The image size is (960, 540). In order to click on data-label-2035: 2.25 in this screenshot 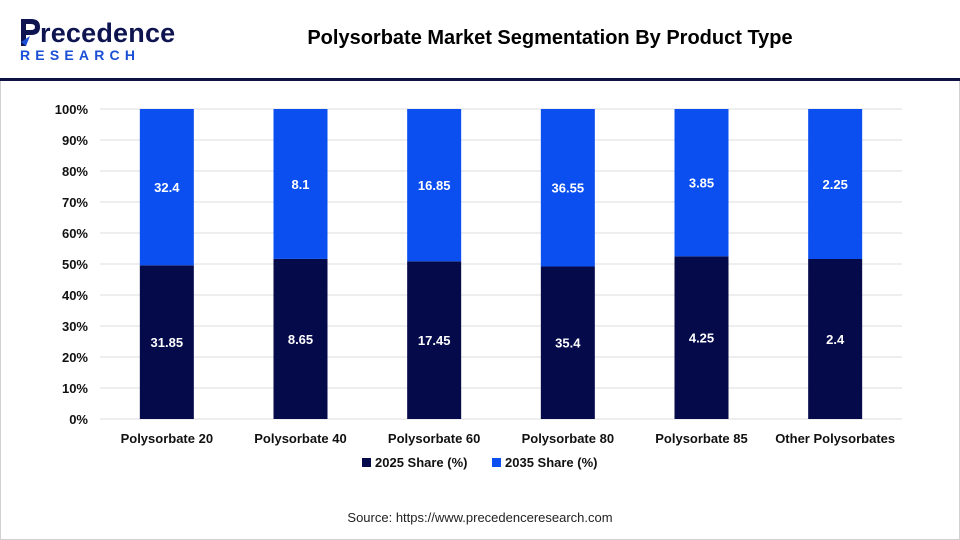, I will do `click(835, 184)`.